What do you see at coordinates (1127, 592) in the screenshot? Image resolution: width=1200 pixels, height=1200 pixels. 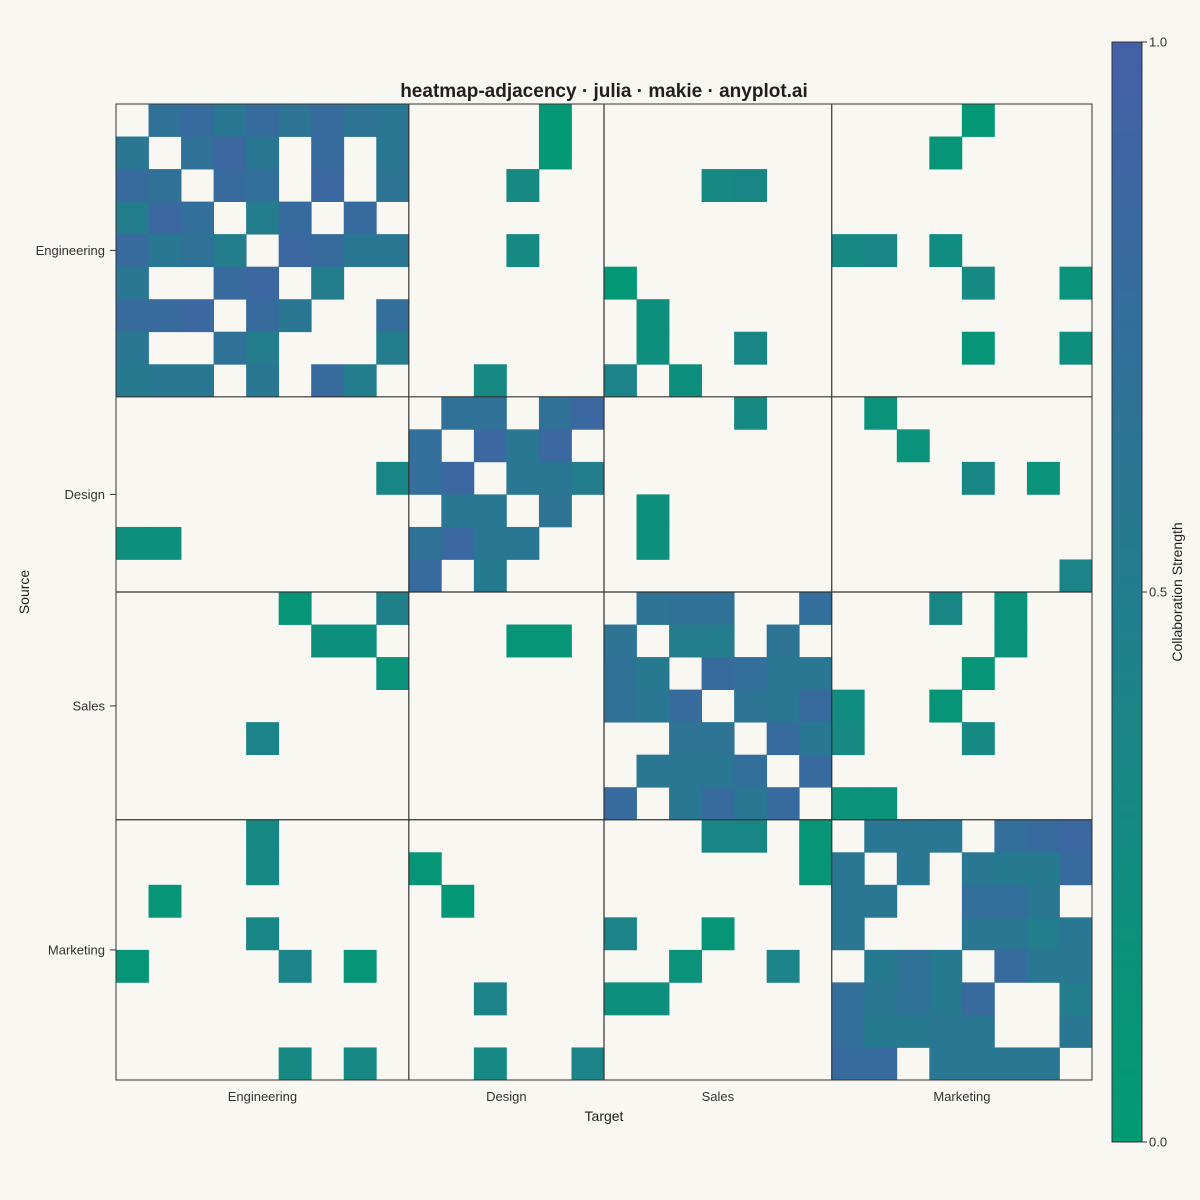 I see `colorbar-gradient` at bounding box center [1127, 592].